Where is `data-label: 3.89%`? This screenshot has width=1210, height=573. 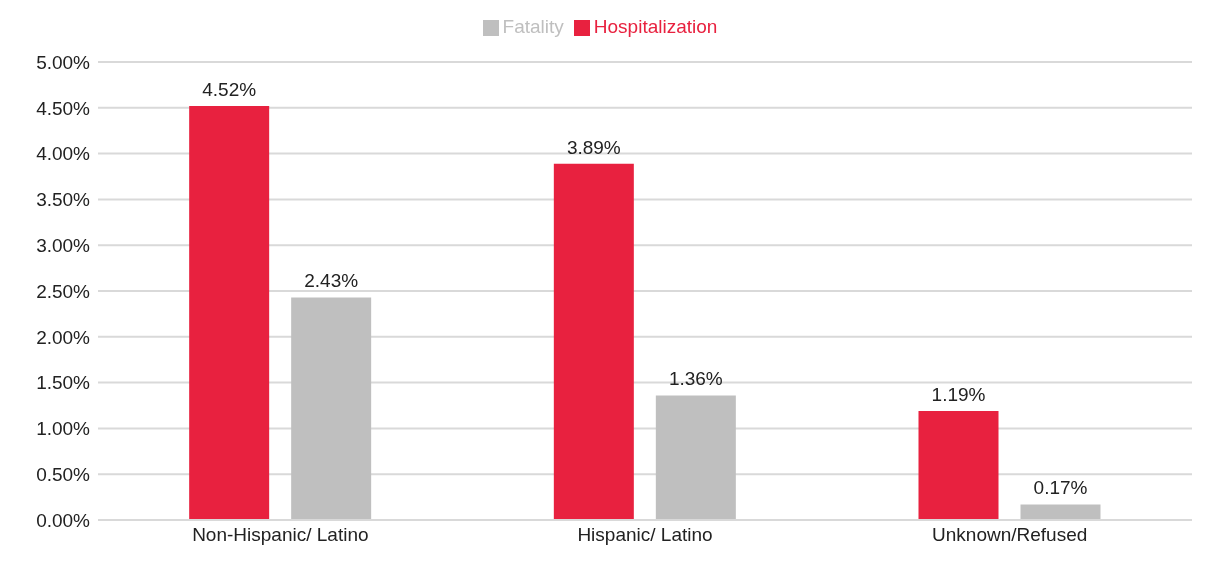
data-label: 3.89% is located at coordinates (593, 147).